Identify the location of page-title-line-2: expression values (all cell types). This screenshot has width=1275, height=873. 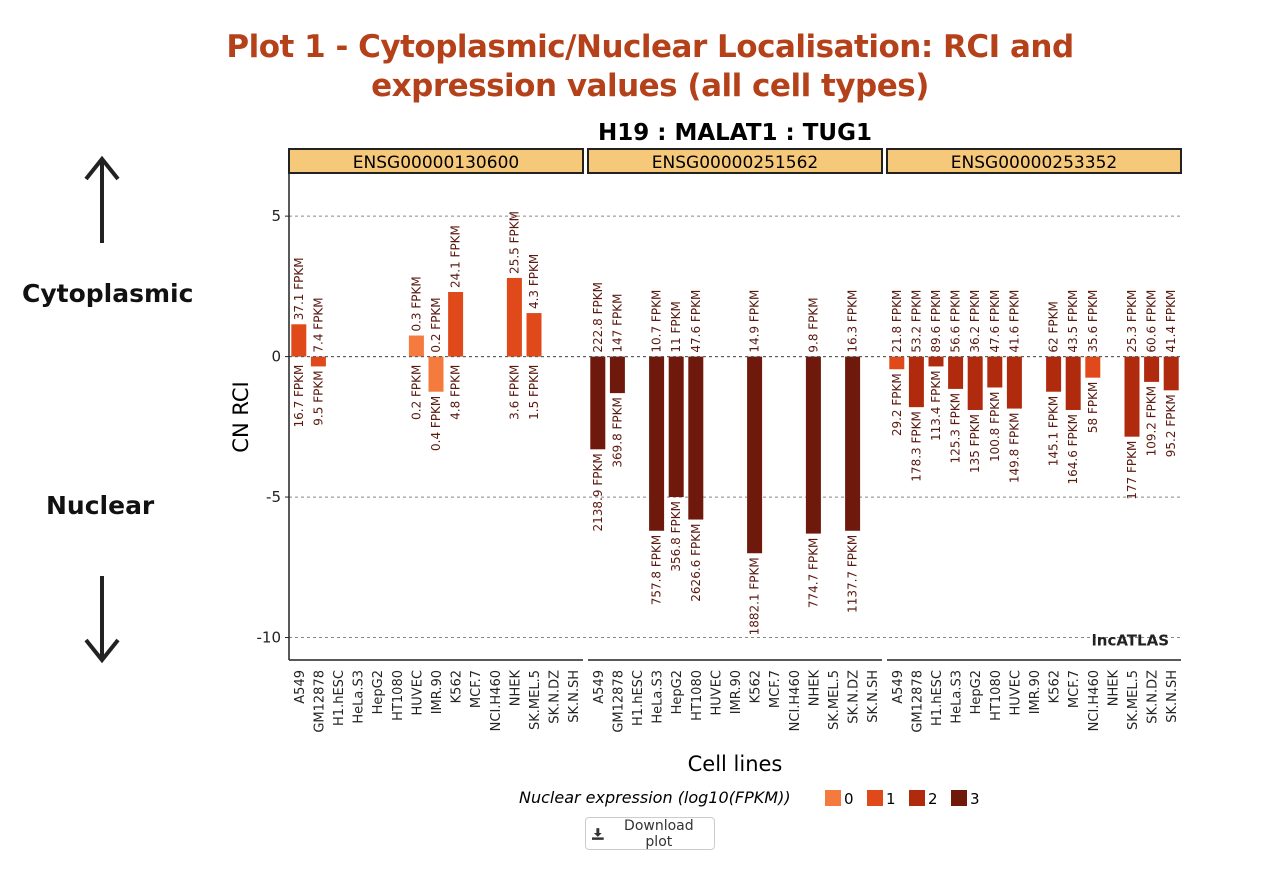
(650, 86).